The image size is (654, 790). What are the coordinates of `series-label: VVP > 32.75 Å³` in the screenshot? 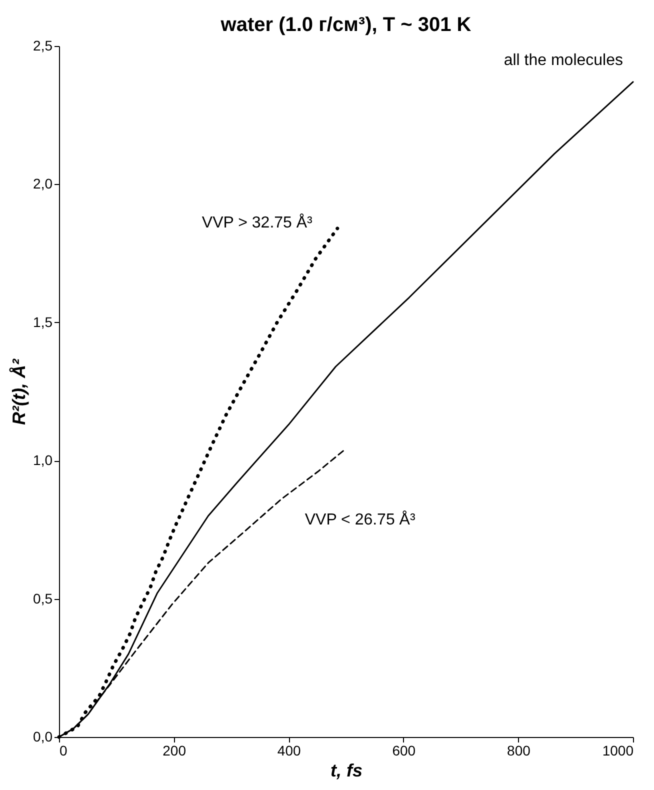 It's located at (258, 222).